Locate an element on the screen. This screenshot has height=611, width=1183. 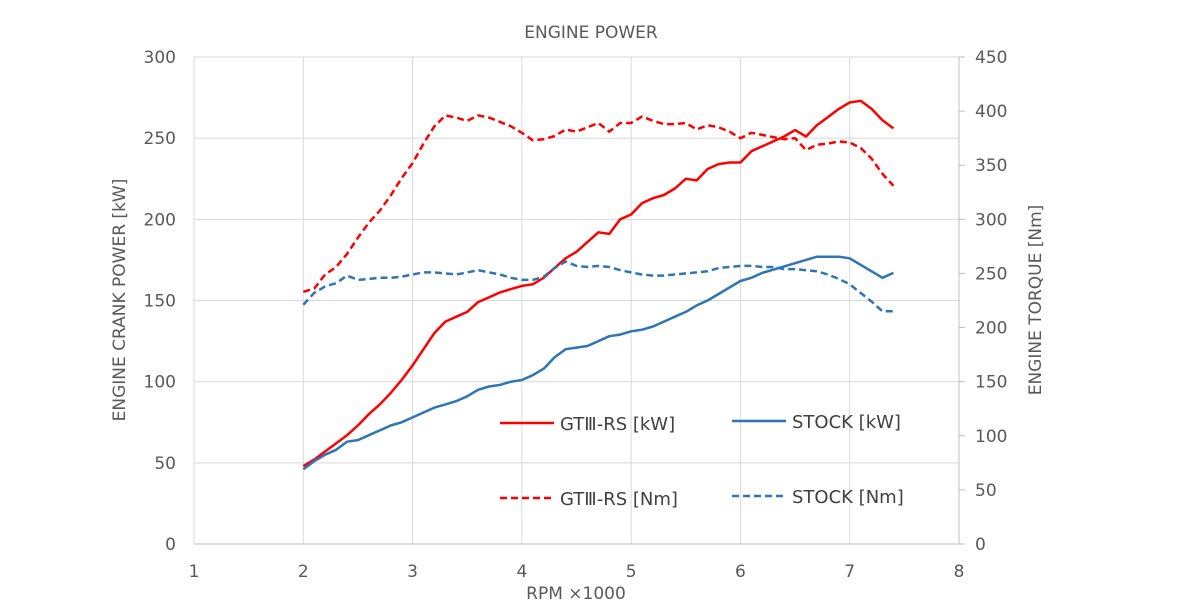
y-left-tick-label: 250 is located at coordinates (160, 139).